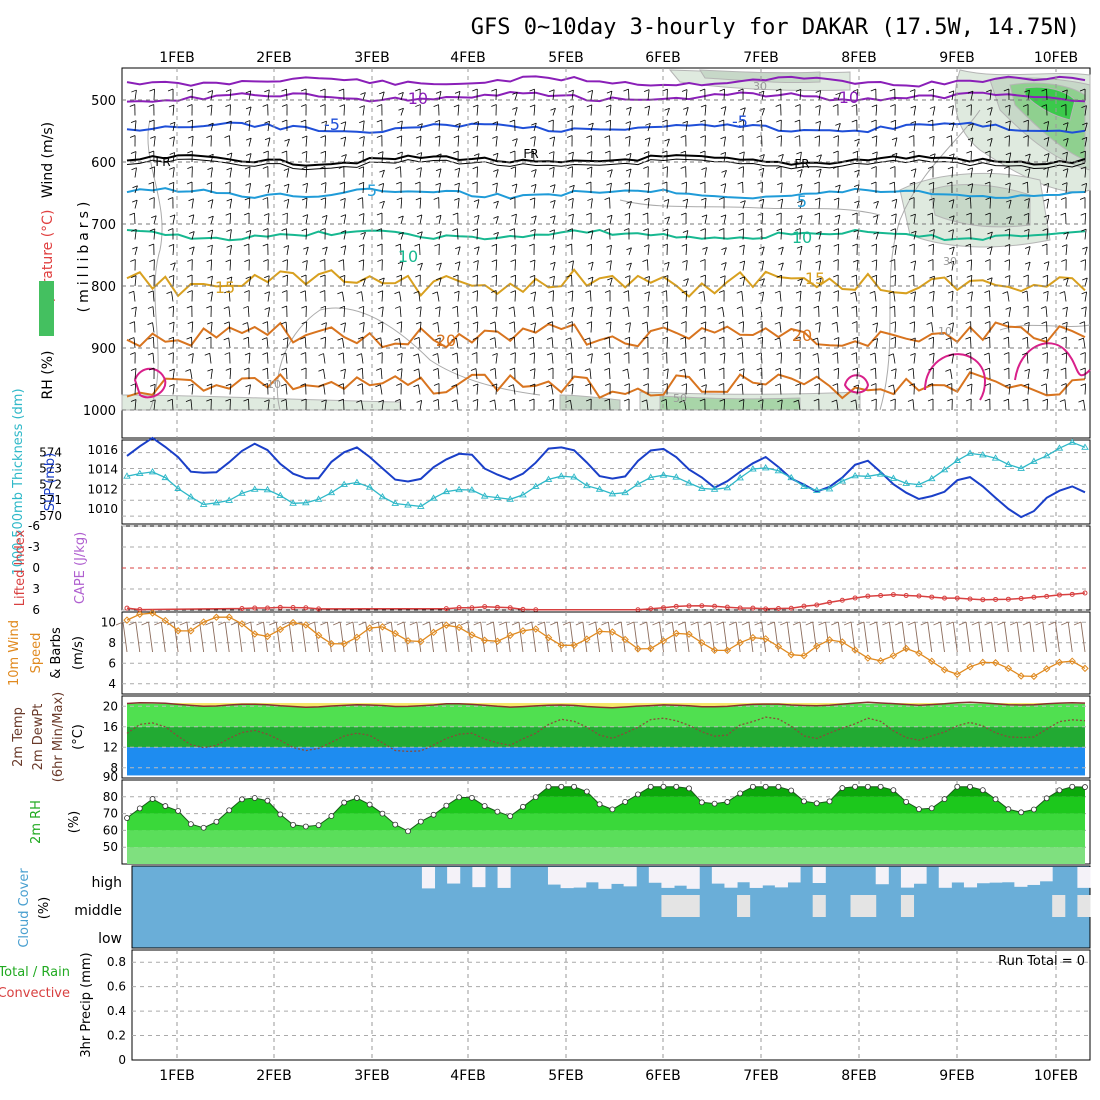  Describe the element at coordinates (225, 287) in the screenshot. I see `isotherm-label-5-0: 15` at that location.